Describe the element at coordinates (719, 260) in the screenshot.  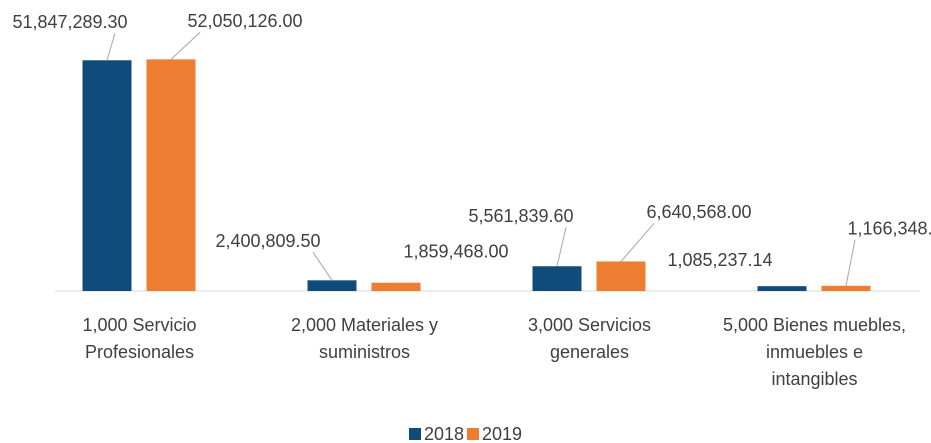
I see `data-label: 1,085,237.14` at that location.